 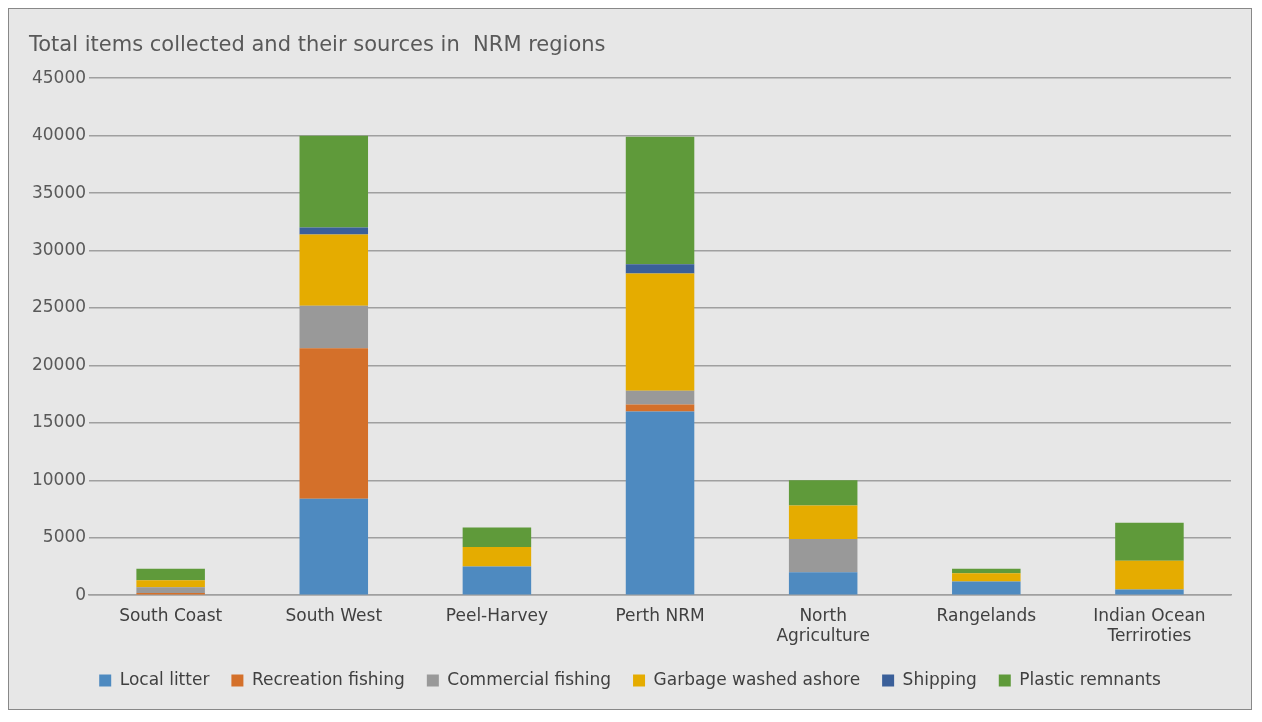 What do you see at coordinates (81, 593) in the screenshot?
I see `y-tick-label: 0` at bounding box center [81, 593].